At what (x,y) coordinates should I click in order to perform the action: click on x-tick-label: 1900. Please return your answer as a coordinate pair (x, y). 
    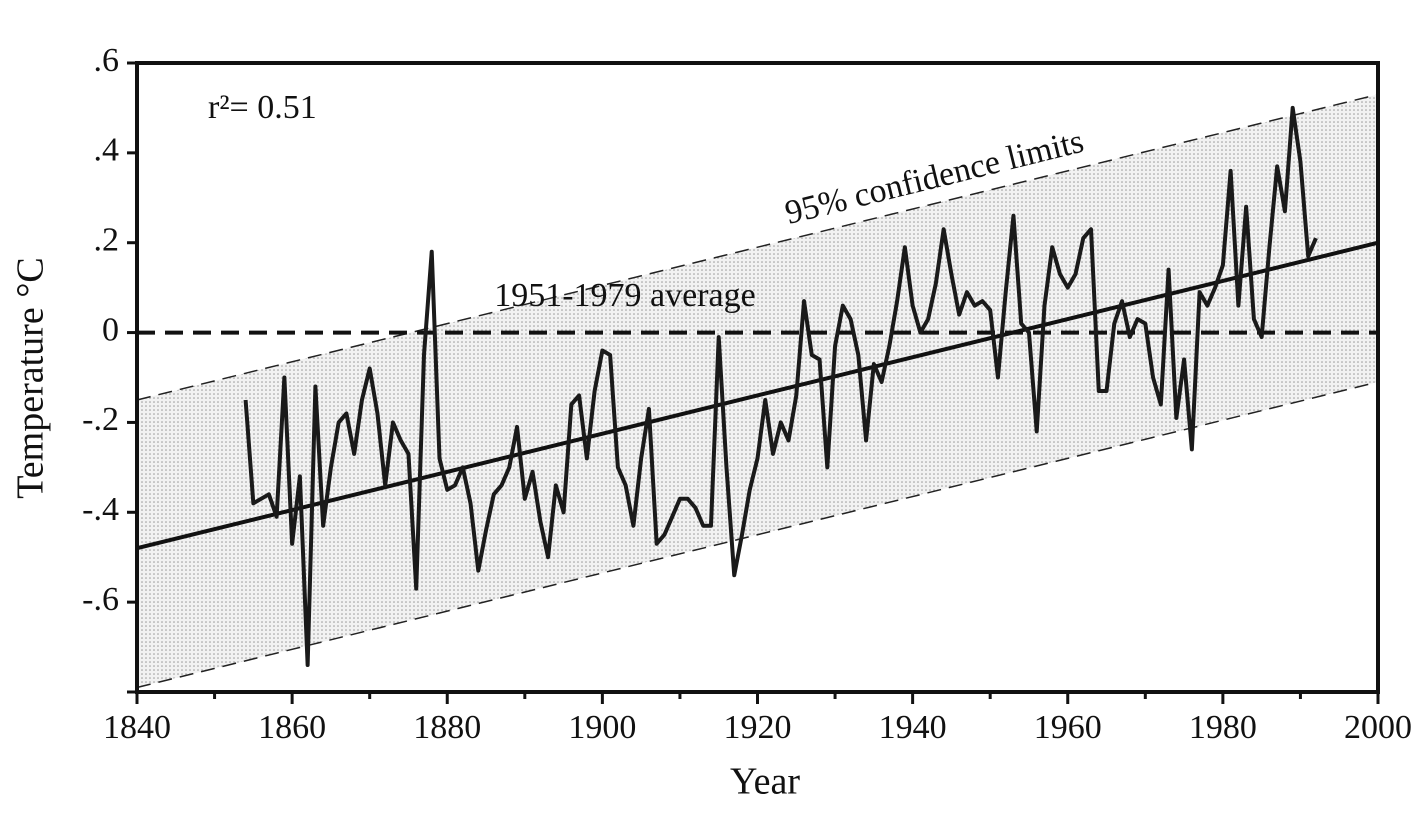
    Looking at the image, I should click on (602, 727).